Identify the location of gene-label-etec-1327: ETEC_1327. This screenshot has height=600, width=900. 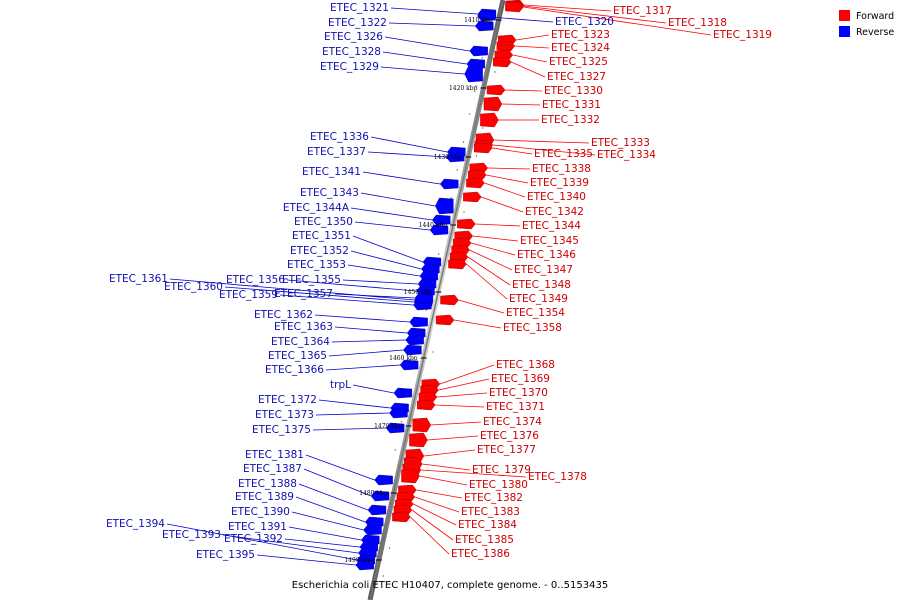
(576, 77).